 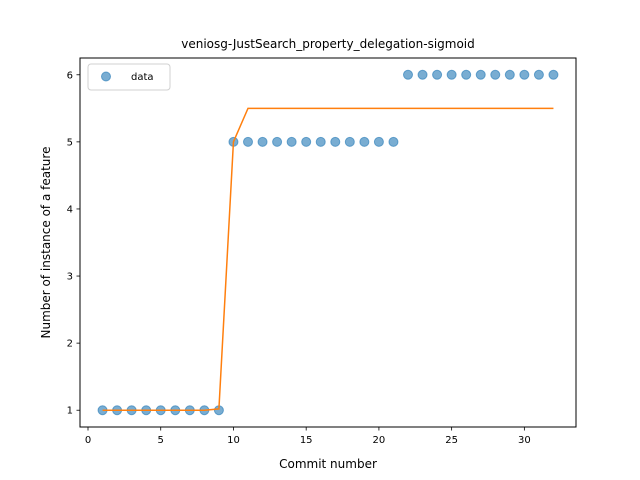 What do you see at coordinates (306, 440) in the screenshot?
I see `x-tick-label: 15` at bounding box center [306, 440].